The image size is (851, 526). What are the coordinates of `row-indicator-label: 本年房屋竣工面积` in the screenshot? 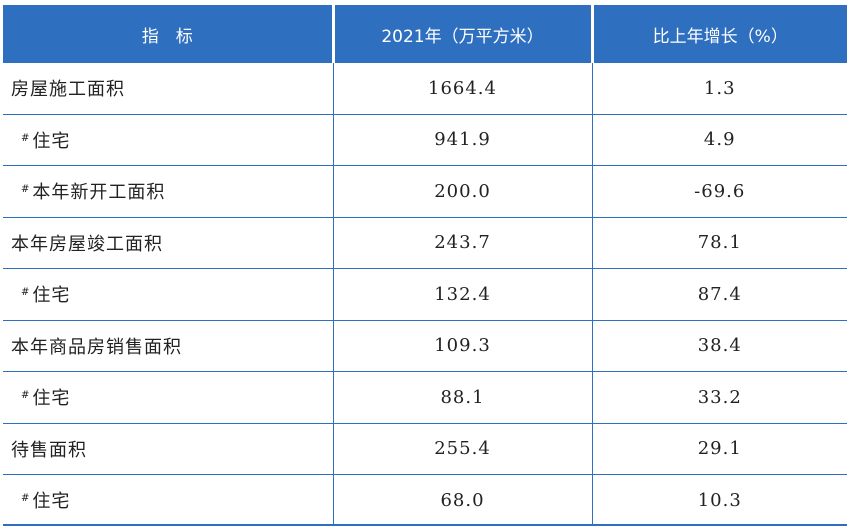 It's located at (87, 244).